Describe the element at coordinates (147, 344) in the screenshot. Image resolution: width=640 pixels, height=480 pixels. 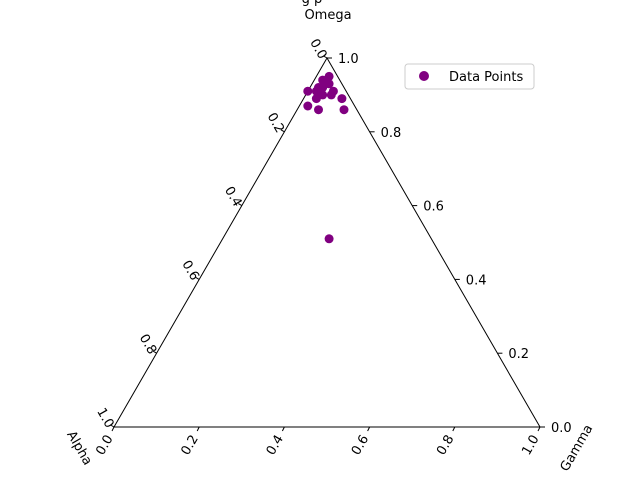
I see `left-tick-label: 0.8` at that location.